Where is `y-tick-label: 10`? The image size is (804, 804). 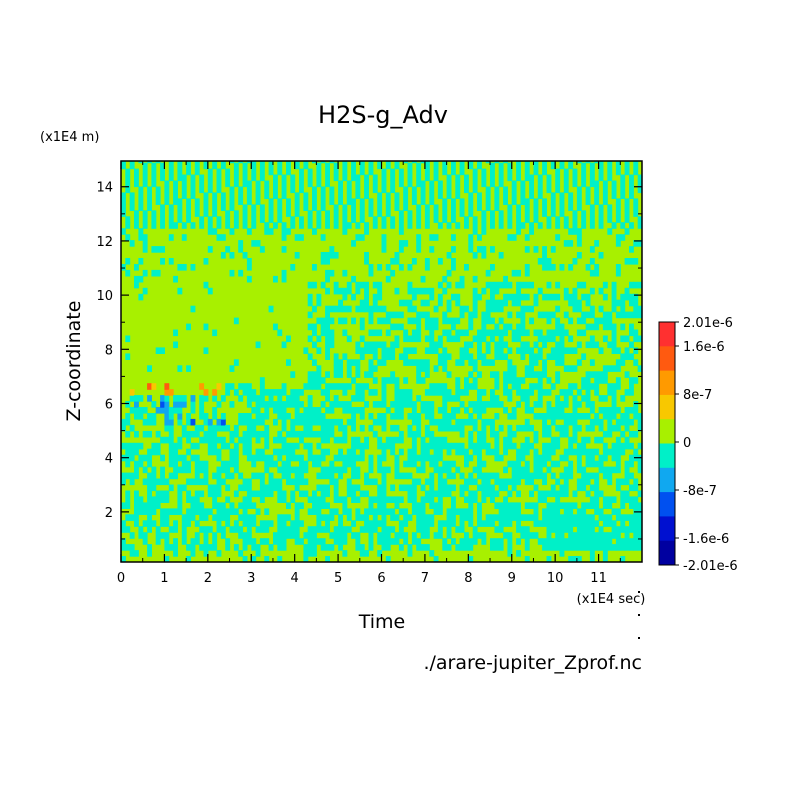
y-tick-label: 10 is located at coordinates (104, 296).